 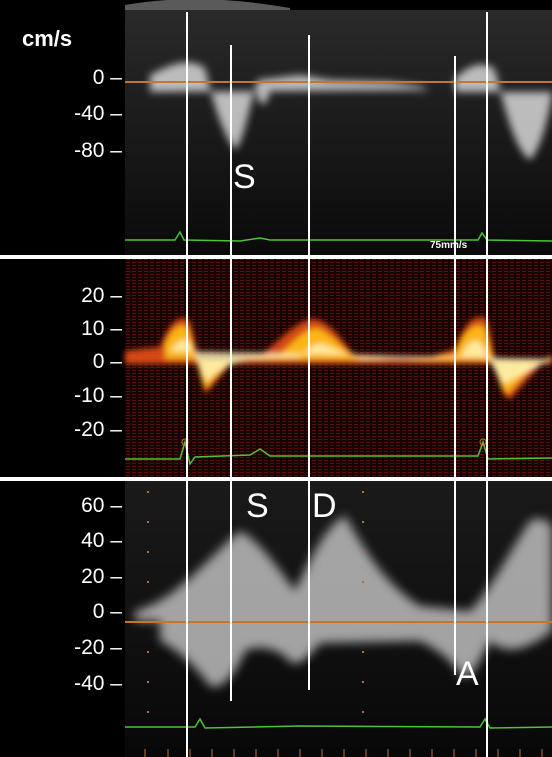 What do you see at coordinates (101, 505) in the screenshot?
I see `tick-label: 60 –` at bounding box center [101, 505].